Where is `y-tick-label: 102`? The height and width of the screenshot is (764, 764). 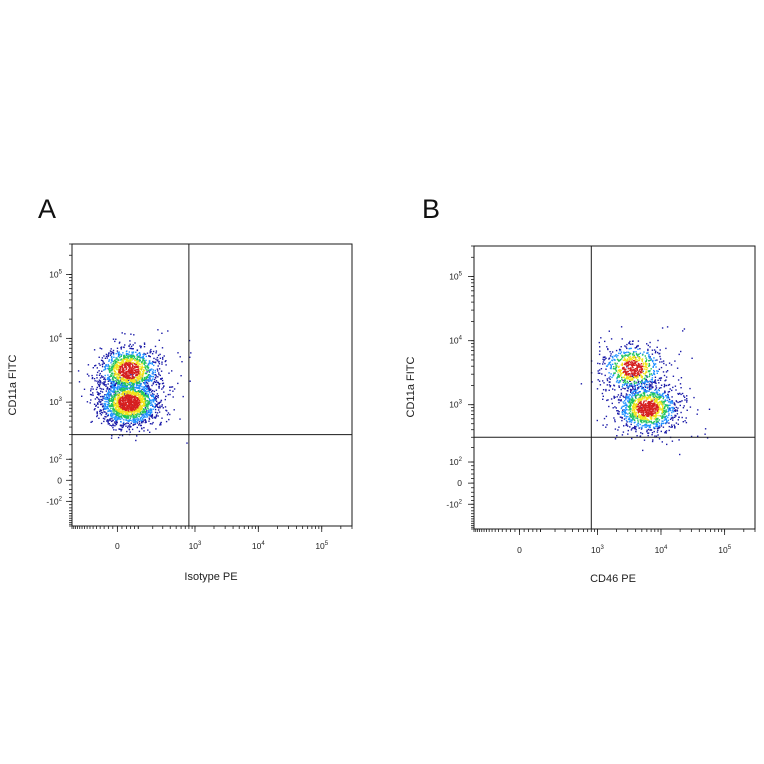 y-tick-label: 102 is located at coordinates (55, 459).